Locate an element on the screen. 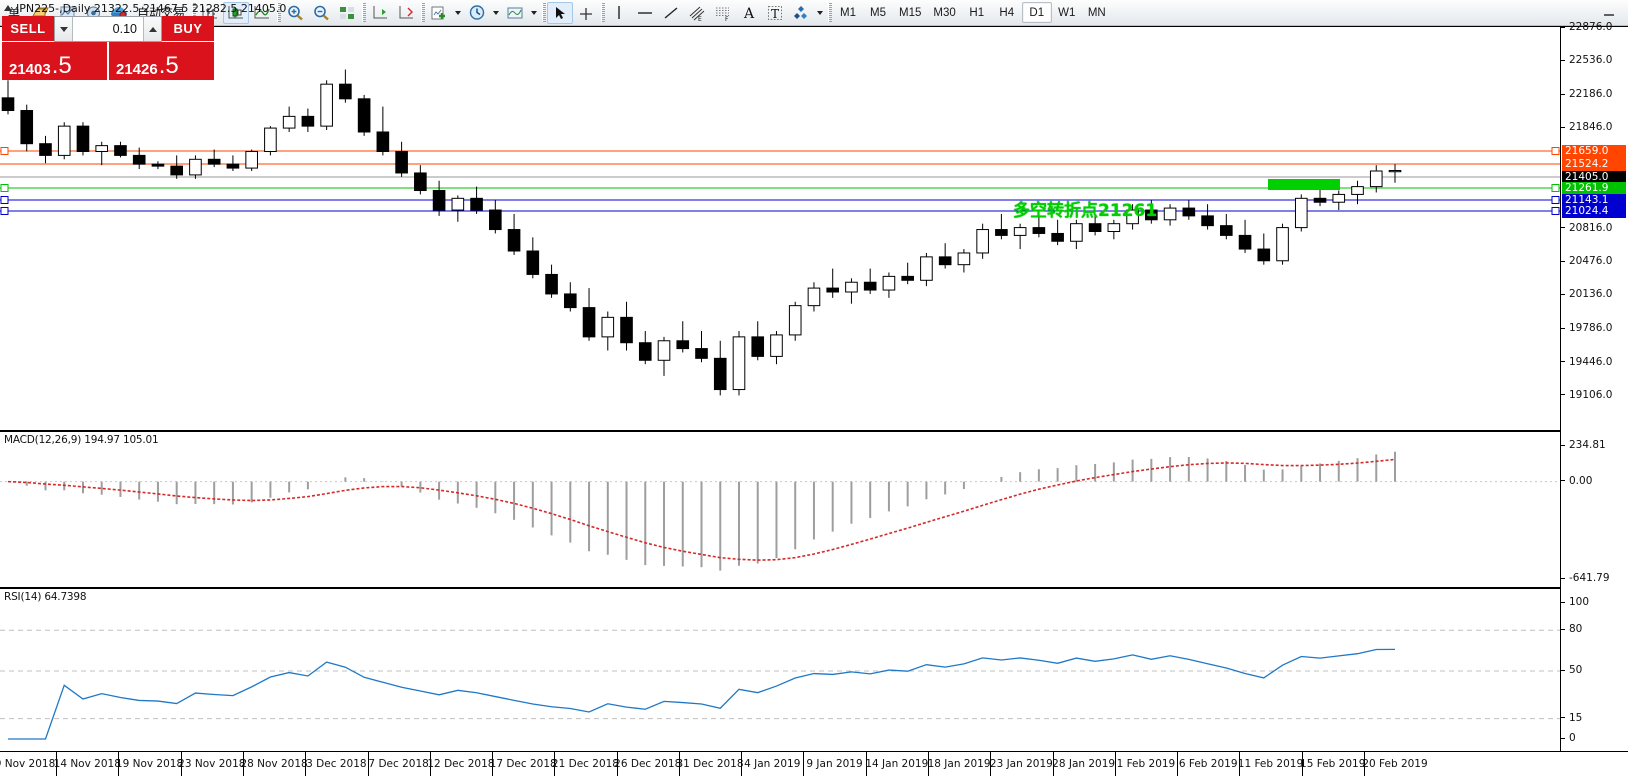 The width and height of the screenshot is (1628, 776). level-handle-pivot-line is located at coordinates (1555, 188).